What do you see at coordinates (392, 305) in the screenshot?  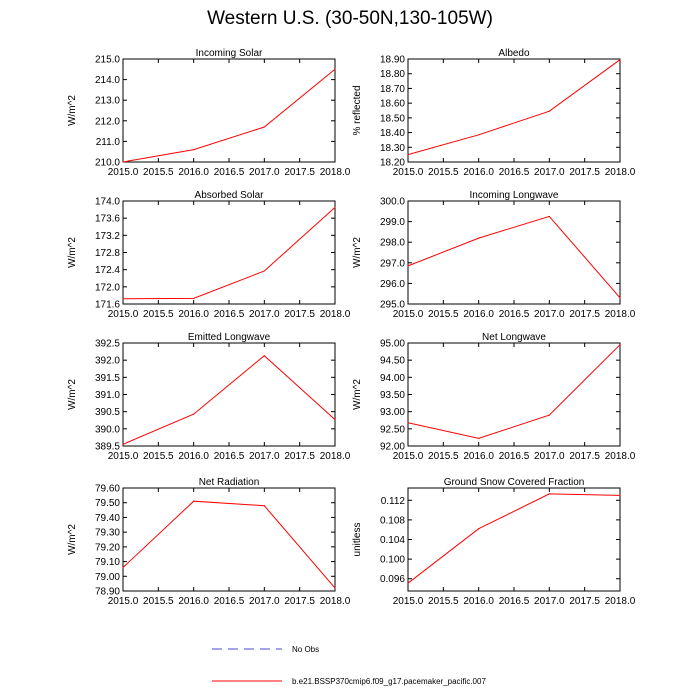 I see `y-tick-label: 295.0` at bounding box center [392, 305].